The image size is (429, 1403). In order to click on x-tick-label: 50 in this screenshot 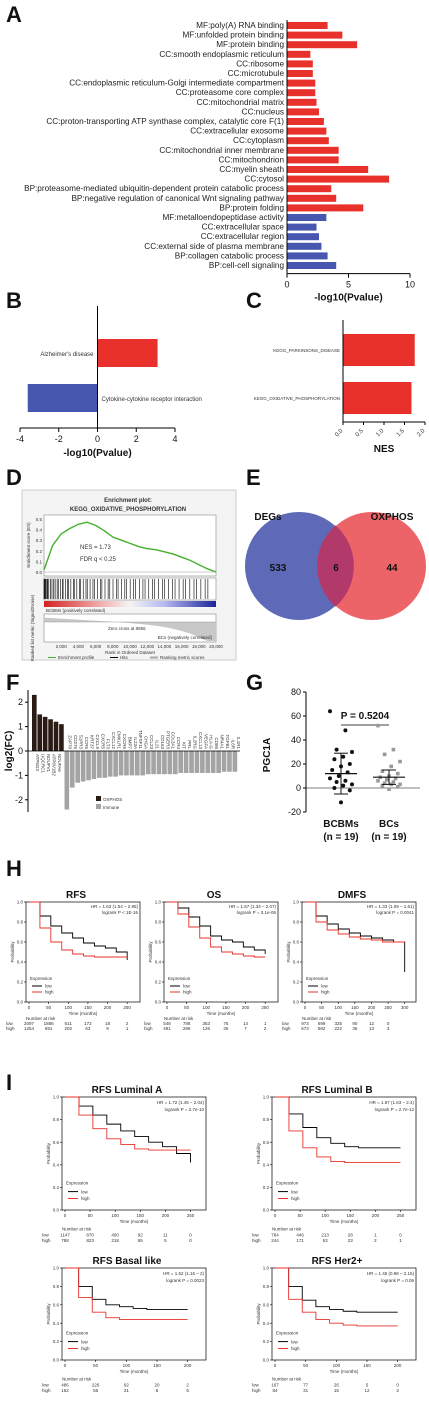, I will do `click(96, 1365)`.